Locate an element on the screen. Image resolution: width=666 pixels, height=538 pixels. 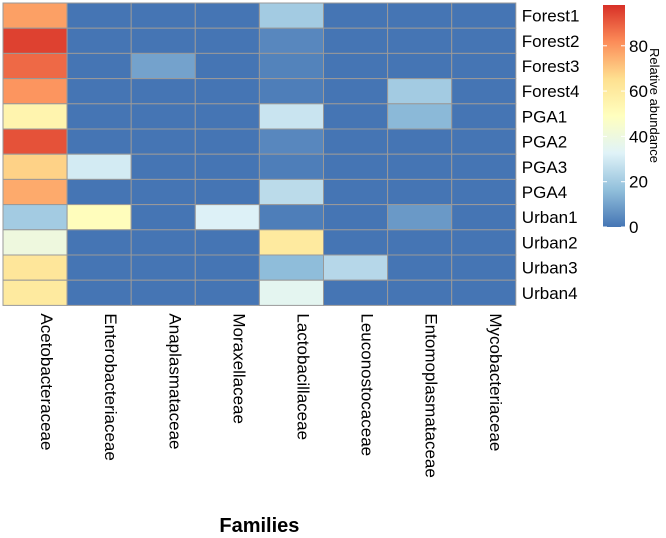
row-label: Urban2 is located at coordinates (550, 242).